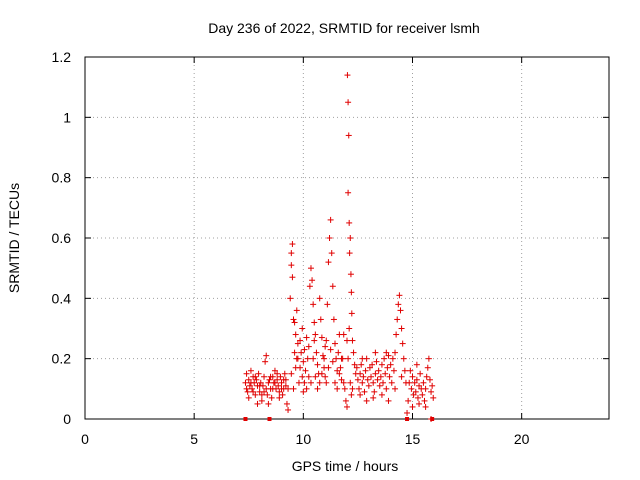  Describe the element at coordinates (194, 439) in the screenshot. I see `x-tick-label: 5` at that location.